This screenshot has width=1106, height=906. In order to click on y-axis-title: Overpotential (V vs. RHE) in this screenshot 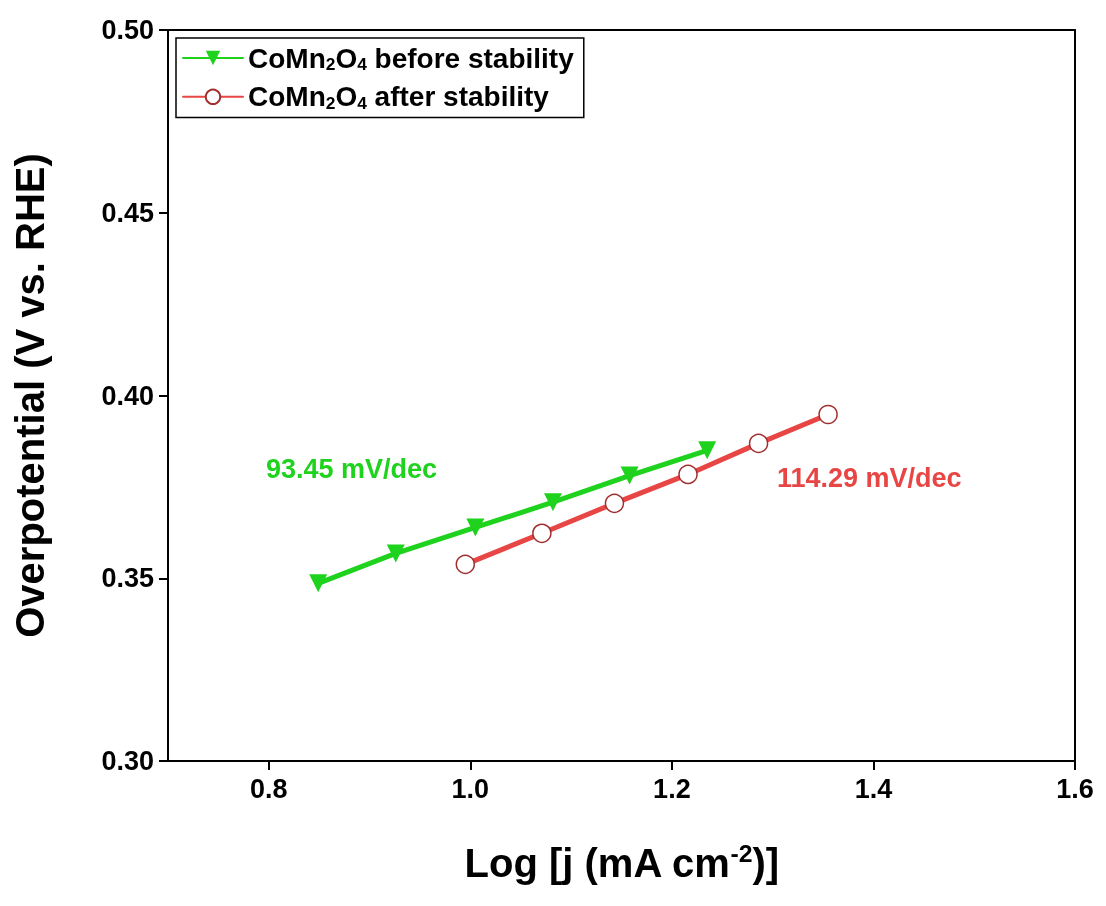, I will do `click(30, 395)`.